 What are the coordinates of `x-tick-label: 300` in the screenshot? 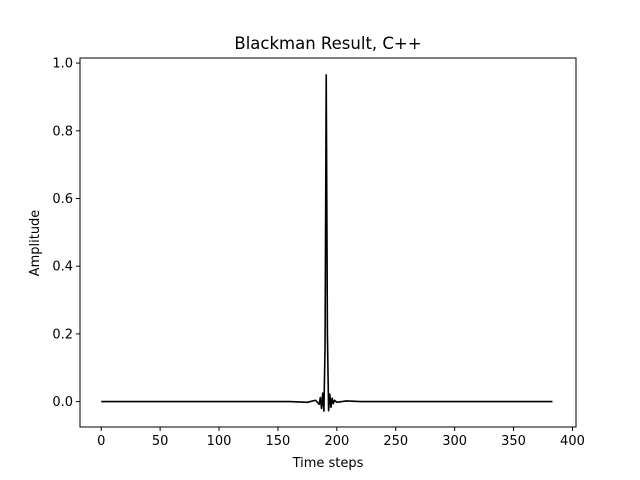 It's located at (454, 441).